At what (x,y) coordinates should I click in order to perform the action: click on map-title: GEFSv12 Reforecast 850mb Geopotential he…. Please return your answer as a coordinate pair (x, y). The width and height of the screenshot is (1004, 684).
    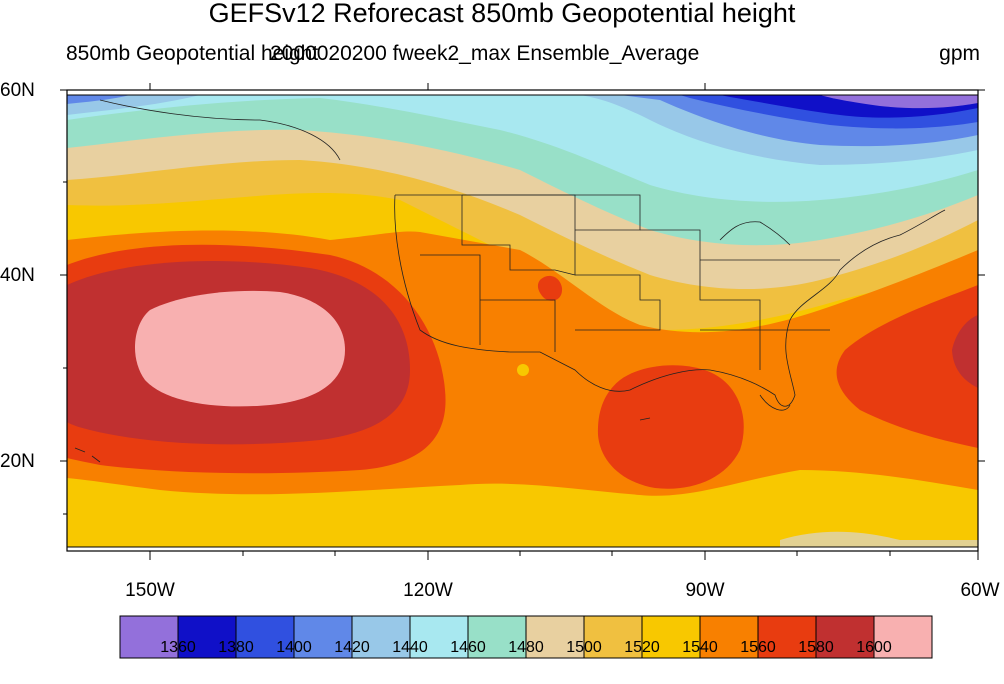
    Looking at the image, I should click on (502, 14).